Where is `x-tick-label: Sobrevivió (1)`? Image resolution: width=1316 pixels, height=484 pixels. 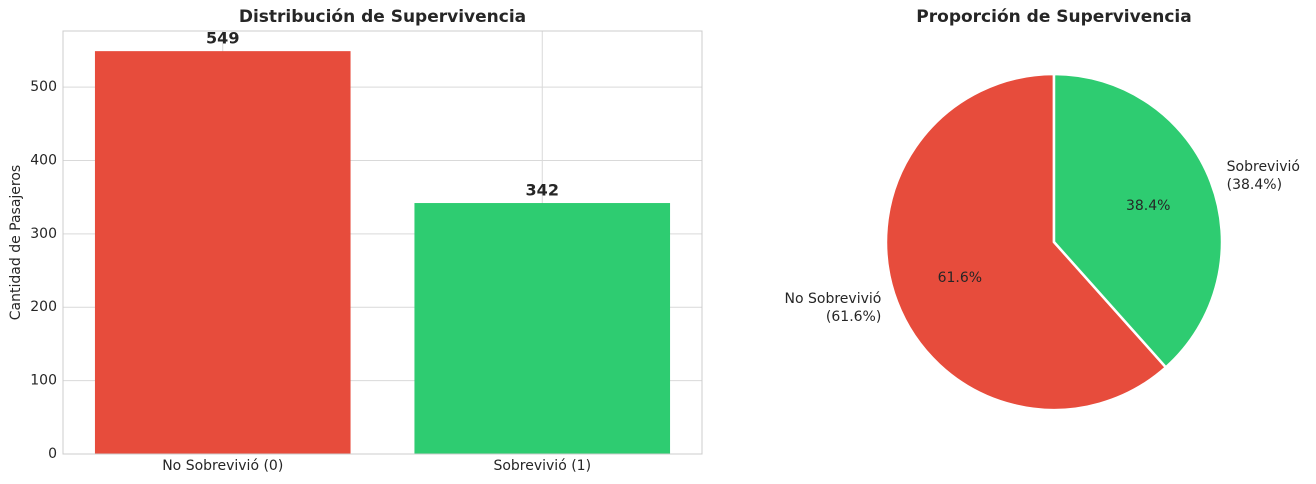 x-tick-label: Sobrevivió (1) is located at coordinates (542, 466).